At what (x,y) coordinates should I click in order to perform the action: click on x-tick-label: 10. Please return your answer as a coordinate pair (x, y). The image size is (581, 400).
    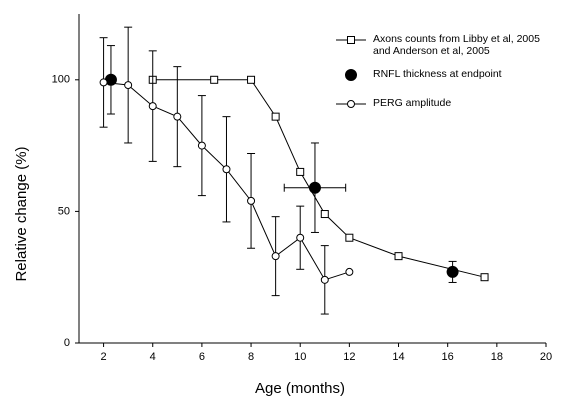
    Looking at the image, I should click on (300, 357).